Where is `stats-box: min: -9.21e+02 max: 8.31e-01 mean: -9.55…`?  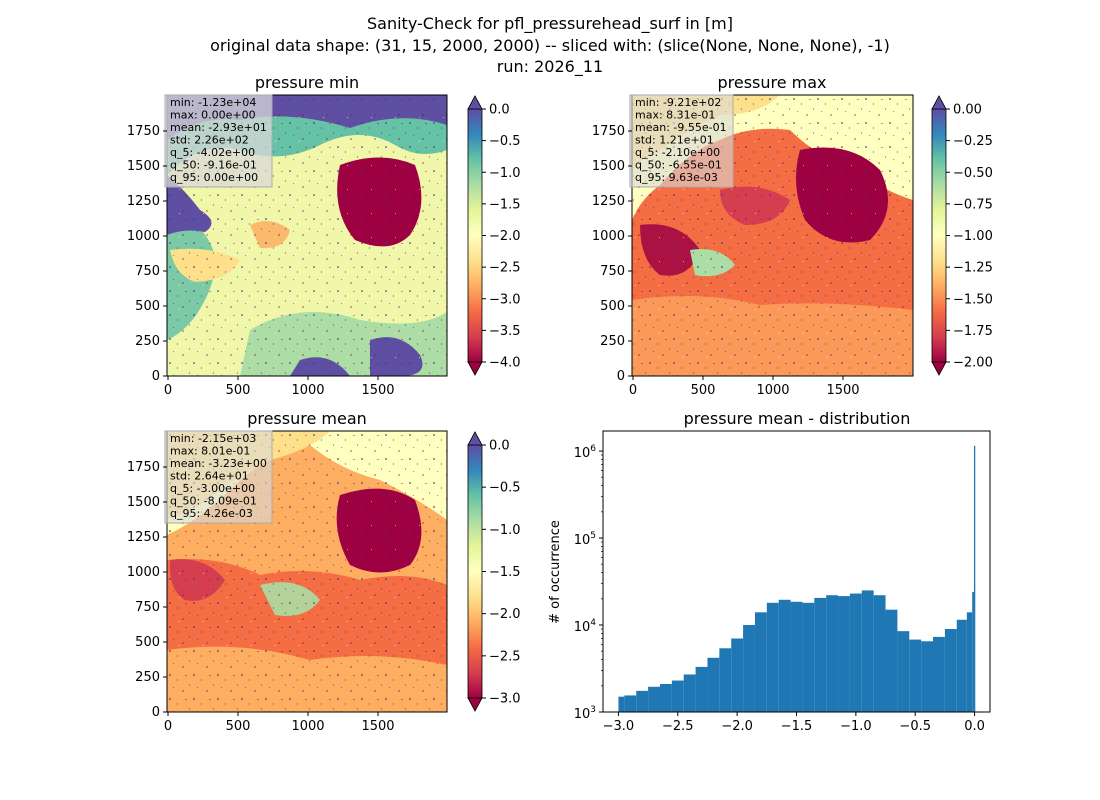 stats-box: min: -9.21e+02 max: 8.31e-01 mean: -9.55… is located at coordinates (681, 141).